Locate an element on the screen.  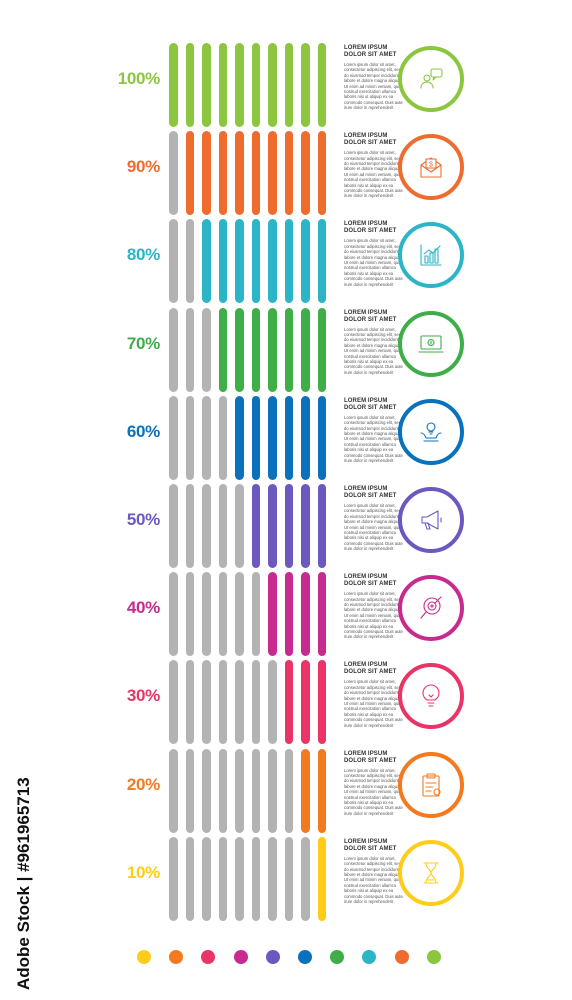
percent-label: 30% is located at coordinates (143, 696).